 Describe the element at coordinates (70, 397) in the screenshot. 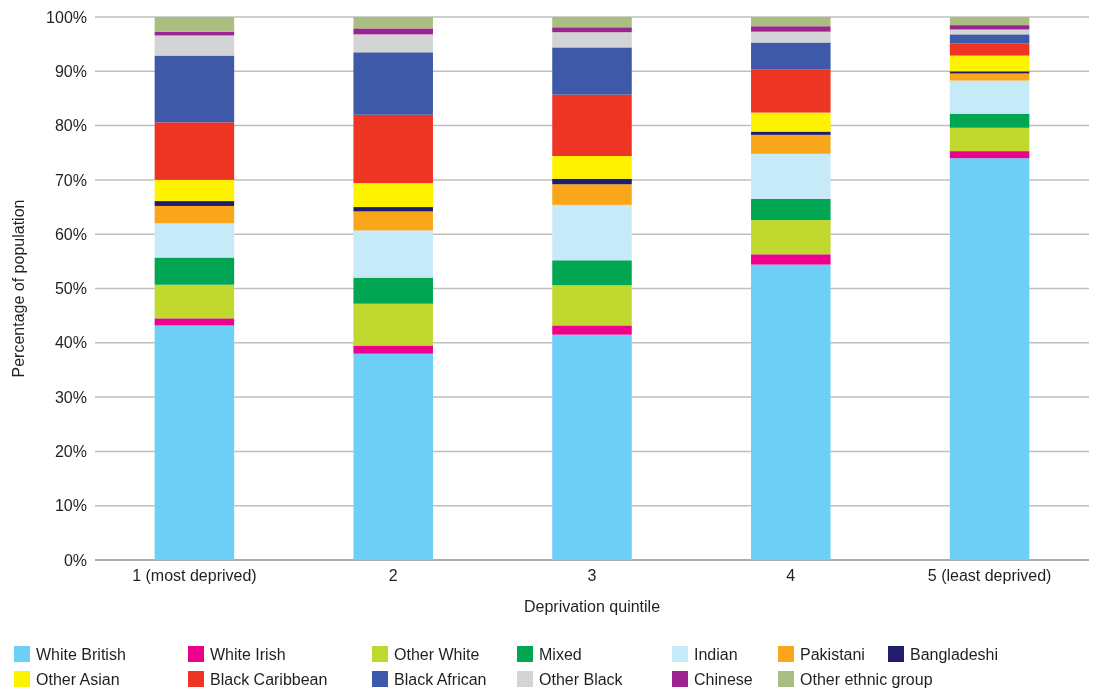

I see `y-tick-label: 30%` at that location.